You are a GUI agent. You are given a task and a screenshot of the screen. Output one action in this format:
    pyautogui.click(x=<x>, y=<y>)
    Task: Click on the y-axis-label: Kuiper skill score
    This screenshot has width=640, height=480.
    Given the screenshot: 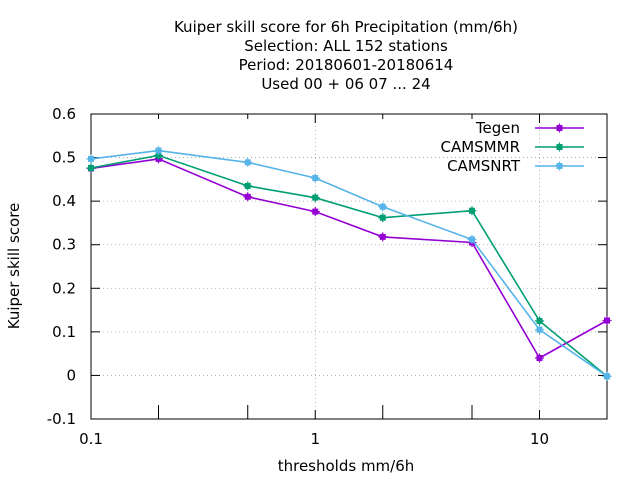 What is the action you would take?
    pyautogui.click(x=14, y=266)
    